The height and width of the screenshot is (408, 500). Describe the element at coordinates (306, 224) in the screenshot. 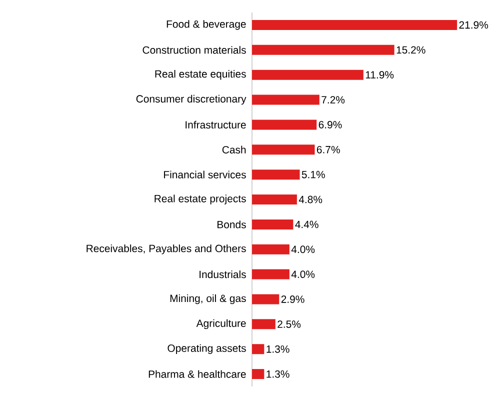

I see `data-label: 4.4%` at that location.